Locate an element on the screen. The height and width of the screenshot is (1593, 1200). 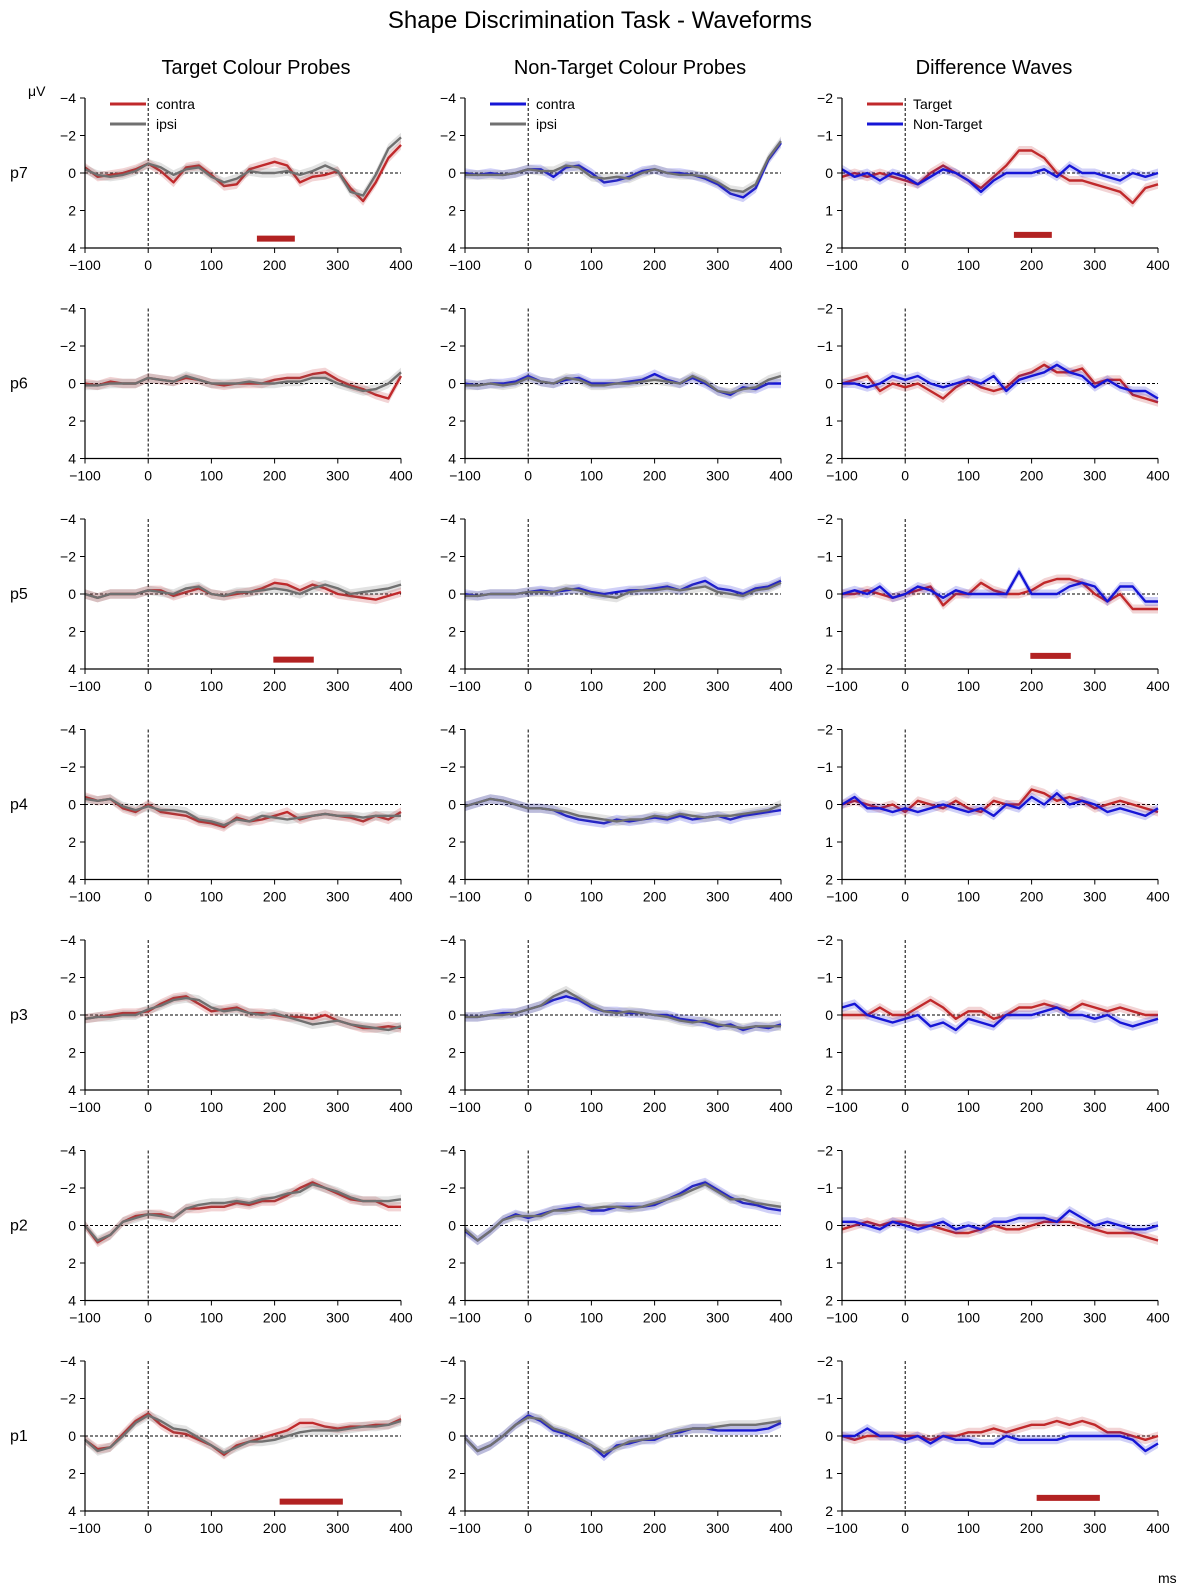
panel-p7-col2: −4 −2 0 2 4−100 0 100 200 300 400 contra ipsi is located at coordinates (616, 181).